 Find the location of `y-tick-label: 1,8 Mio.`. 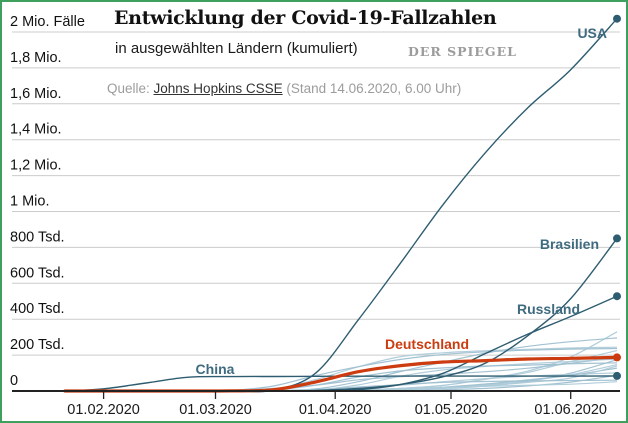

y-tick-label: 1,8 Mio. is located at coordinates (36, 58).